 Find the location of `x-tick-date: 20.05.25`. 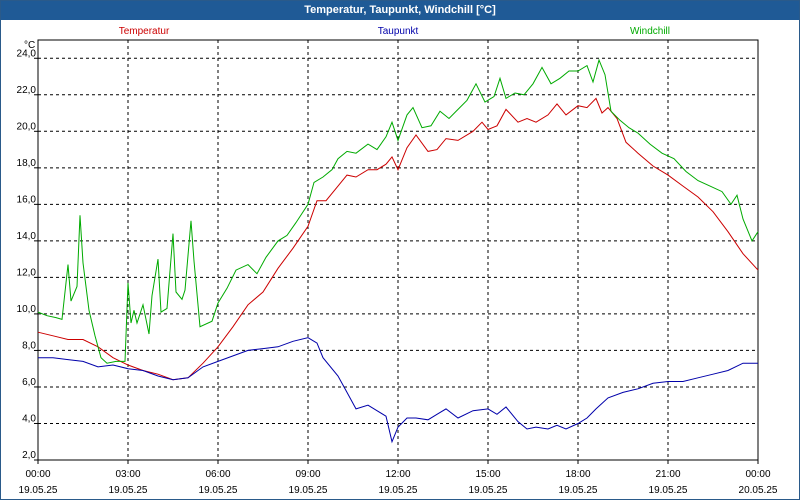

x-tick-date: 20.05.25 is located at coordinates (758, 490).